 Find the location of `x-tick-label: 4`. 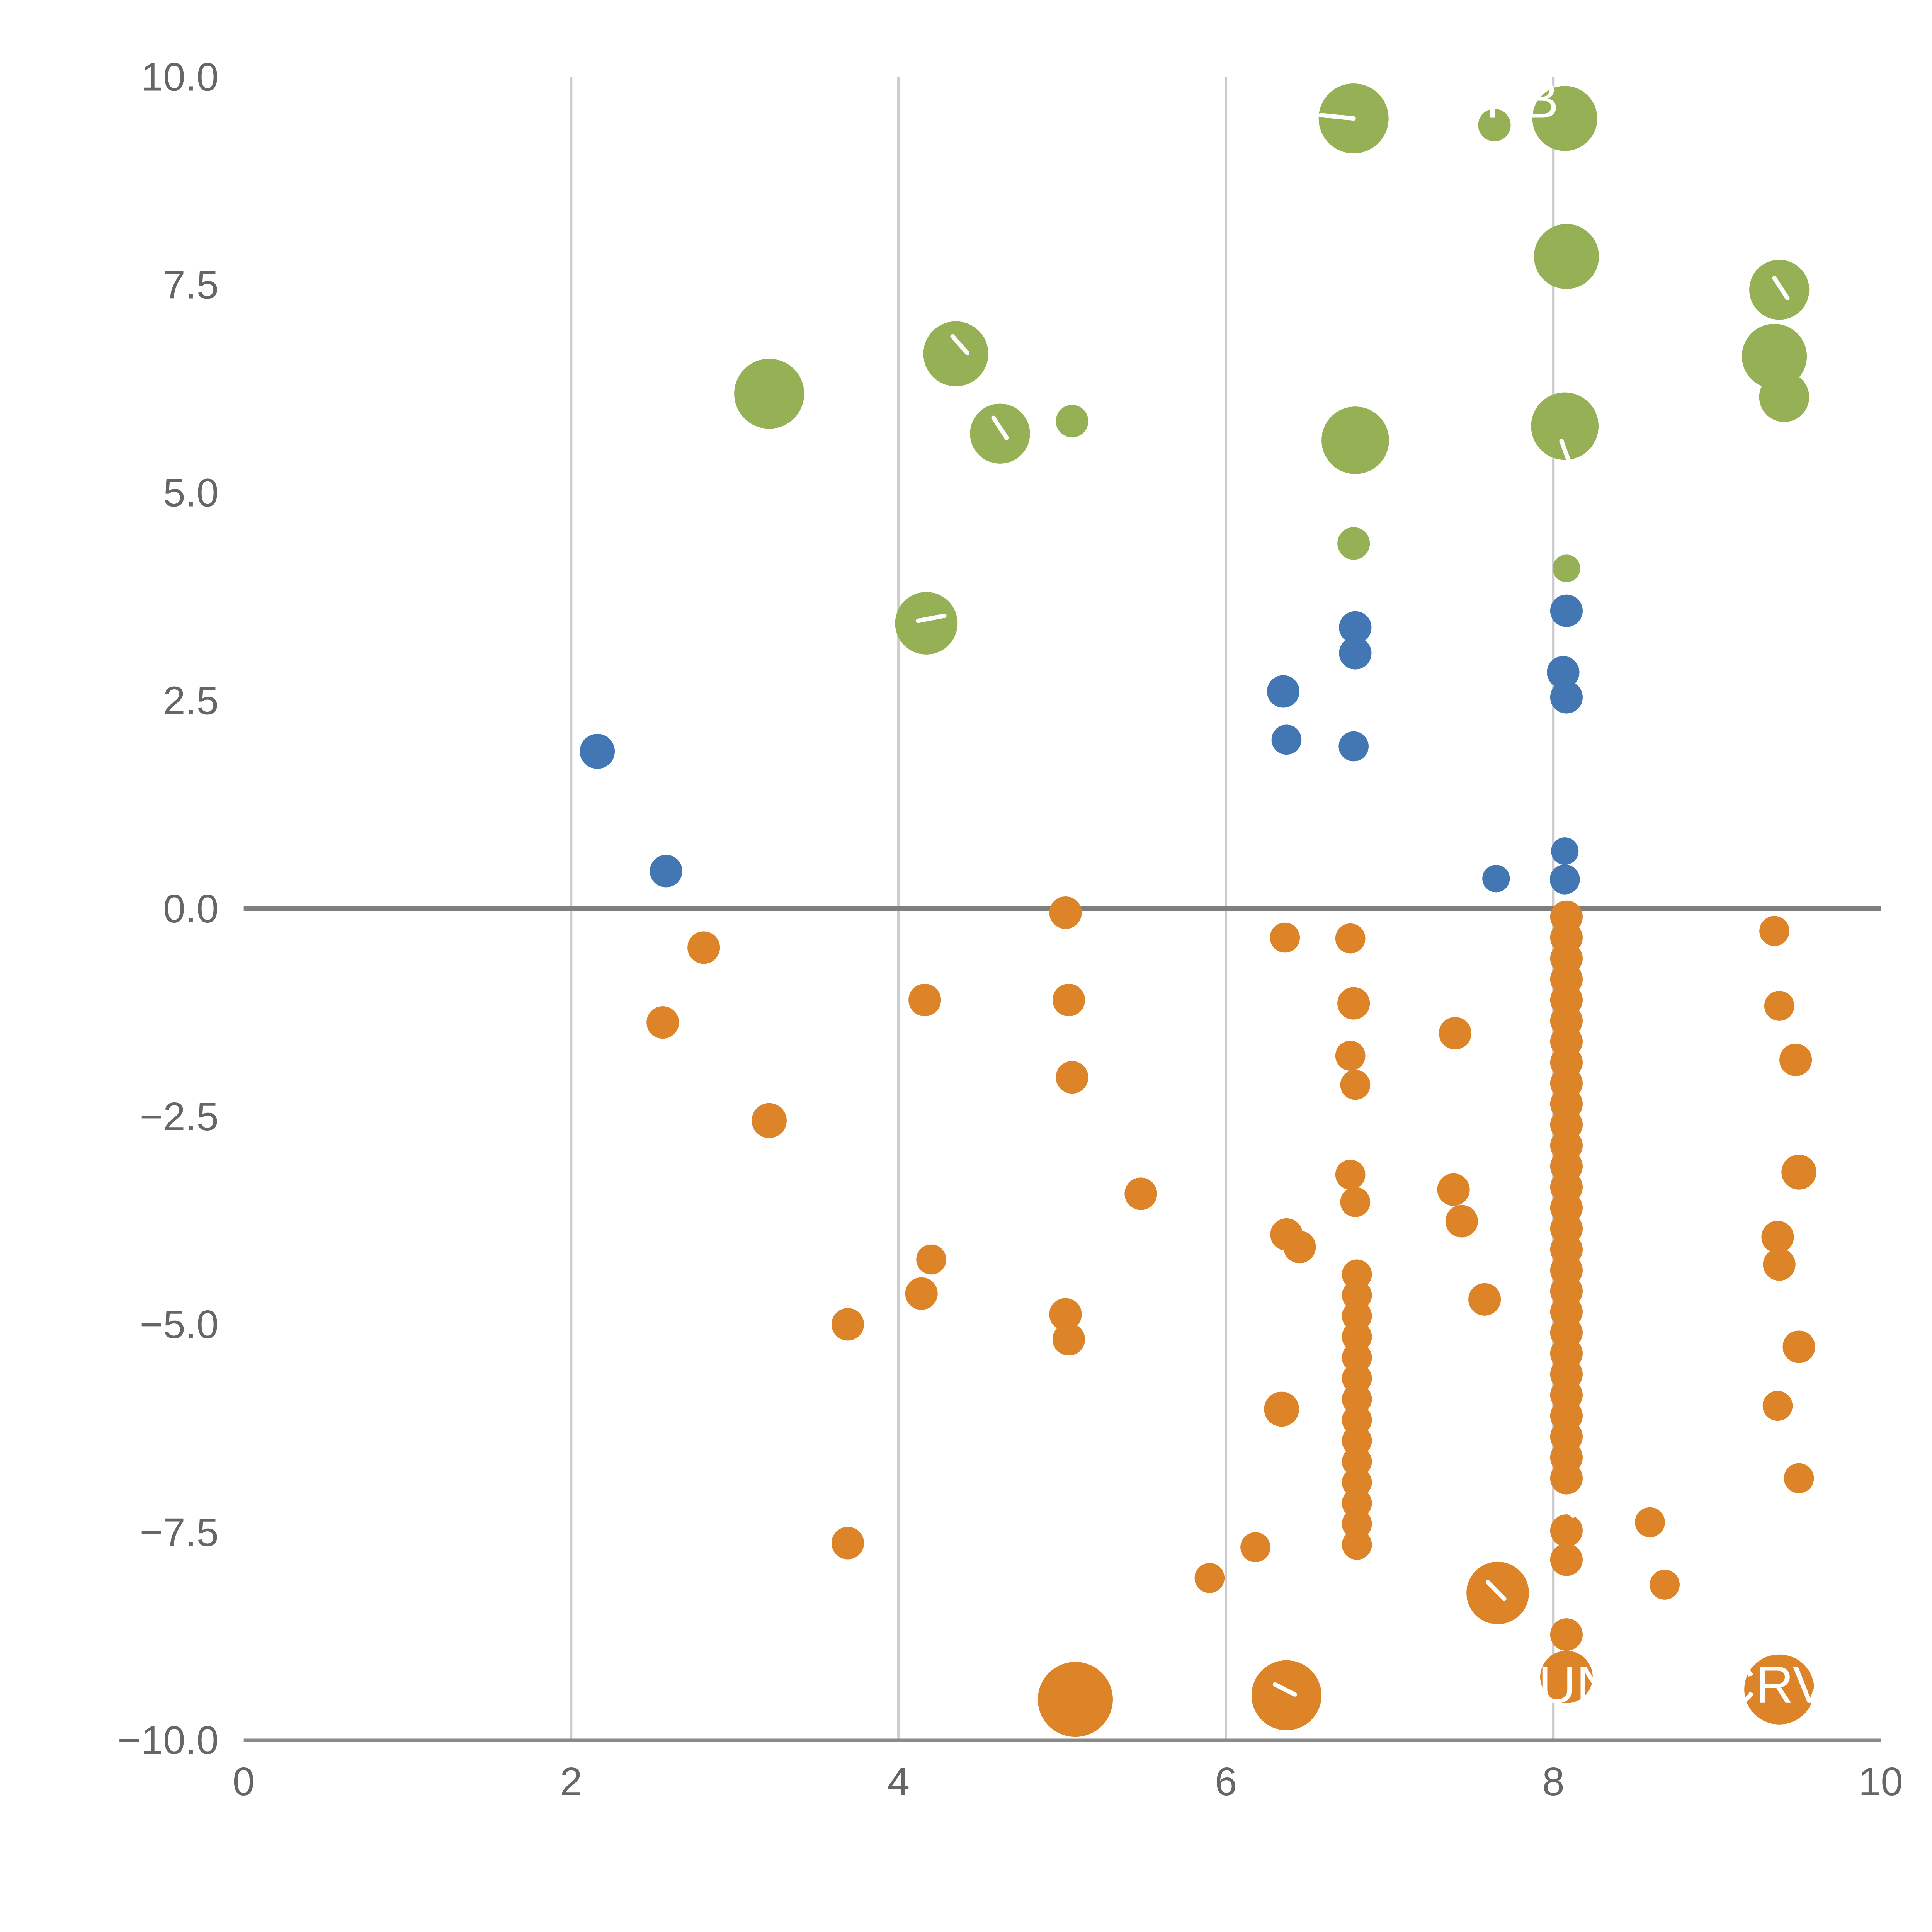

x-tick-label: 4 is located at coordinates (899, 1782).